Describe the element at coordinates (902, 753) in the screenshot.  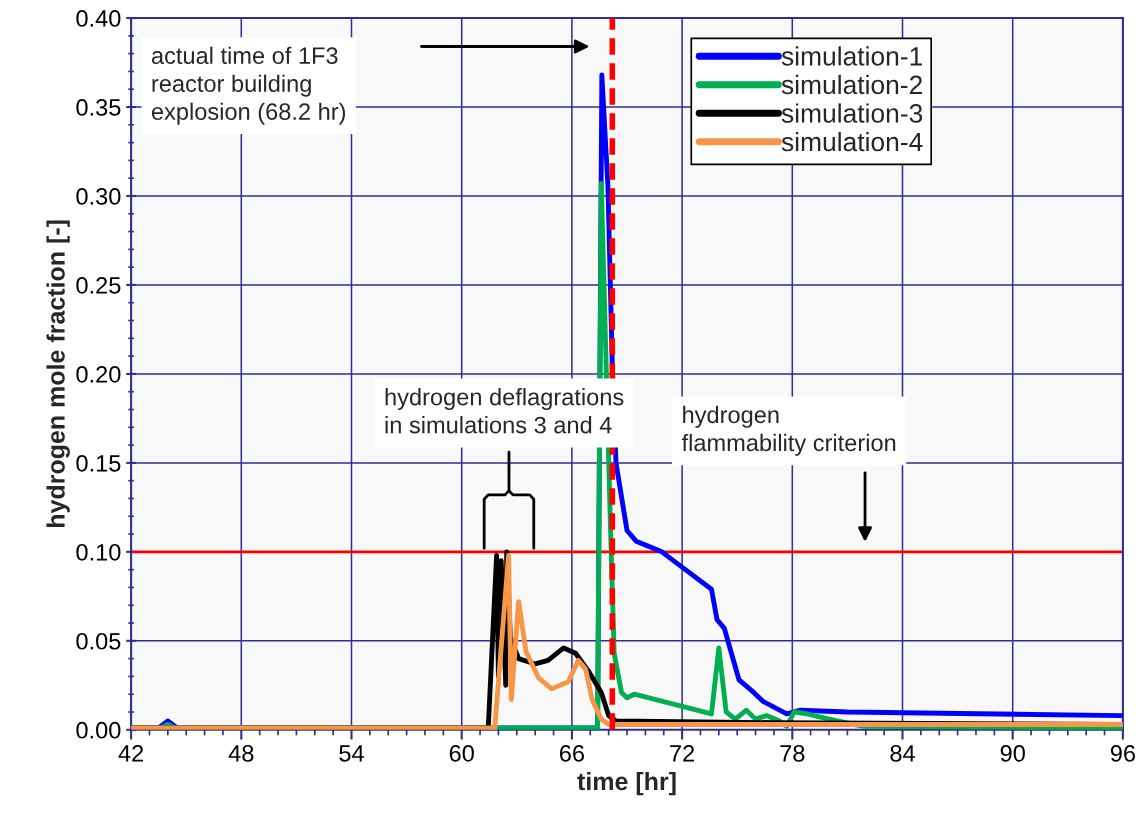
I see `x-tick-label: 84` at that location.